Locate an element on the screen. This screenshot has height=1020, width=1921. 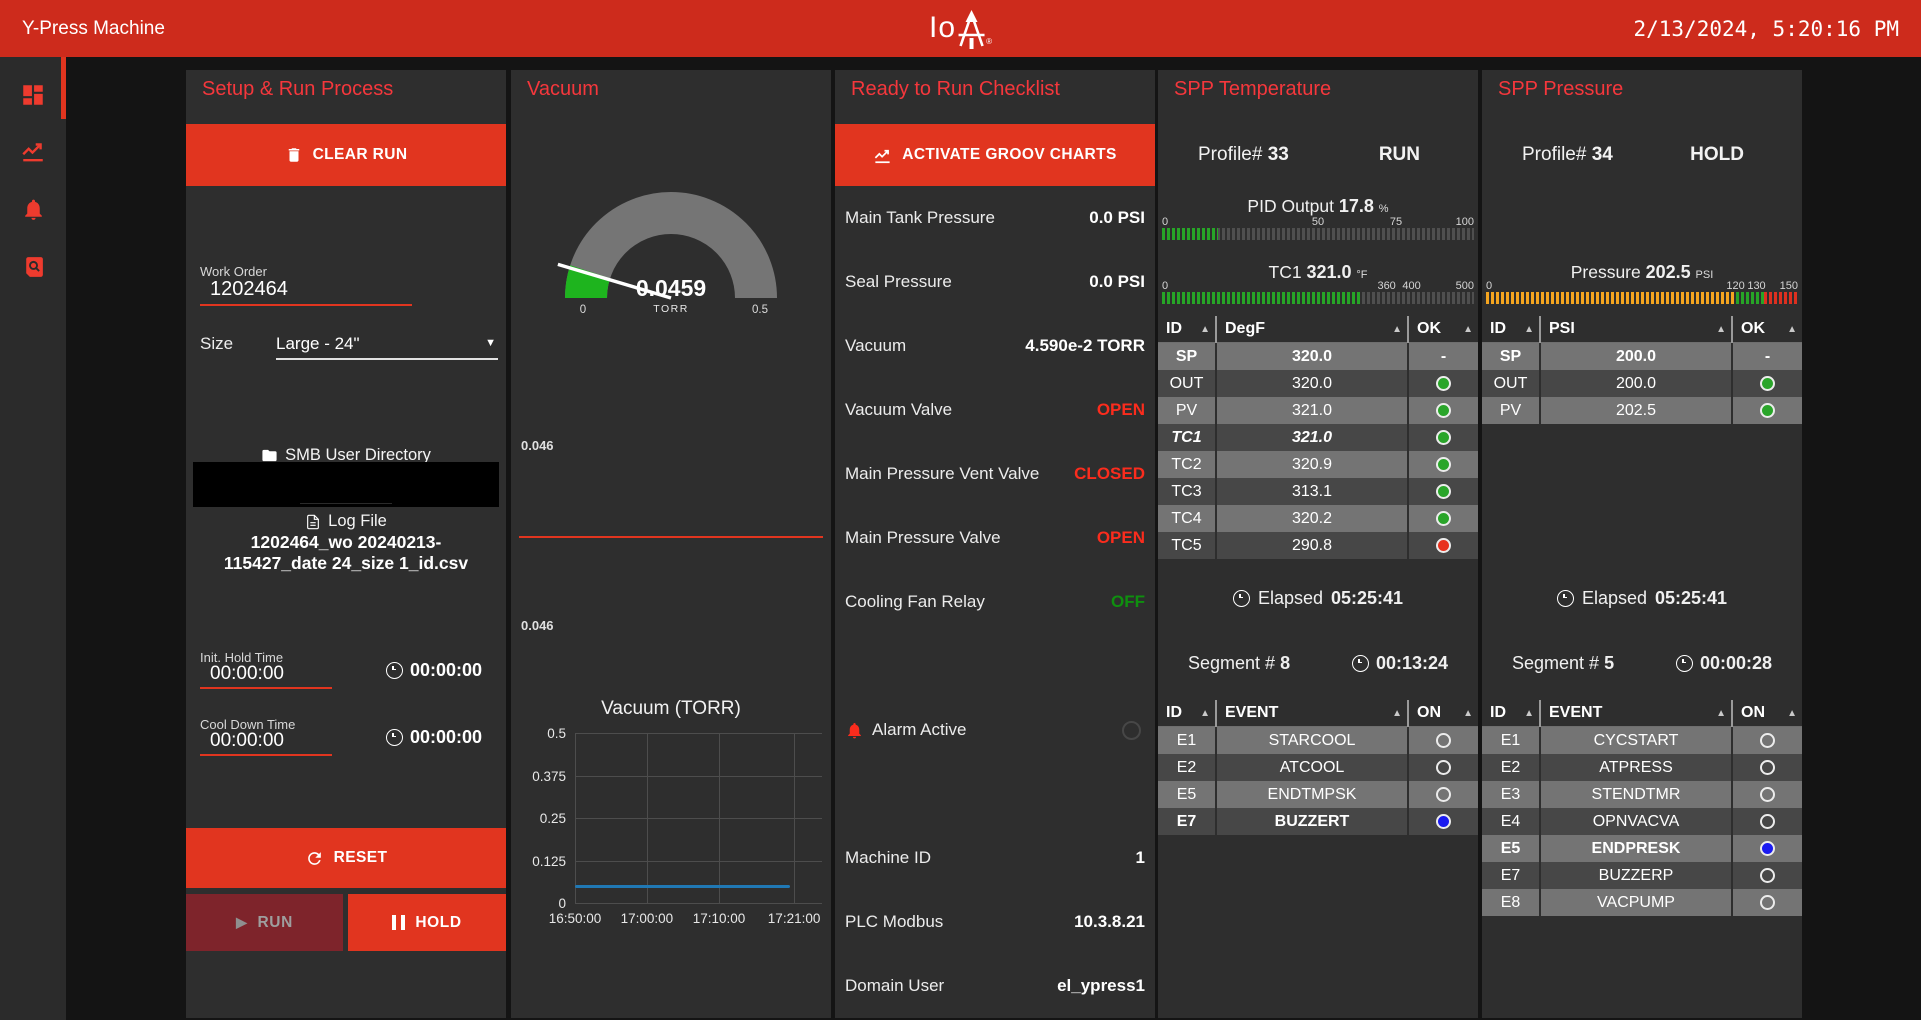
log-file-row: Log File is located at coordinates (346, 521).